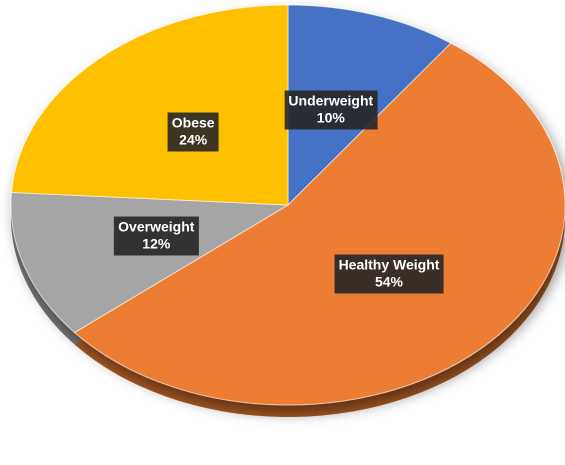  I want to click on data-label-obese-name: Obese, so click(193, 122).